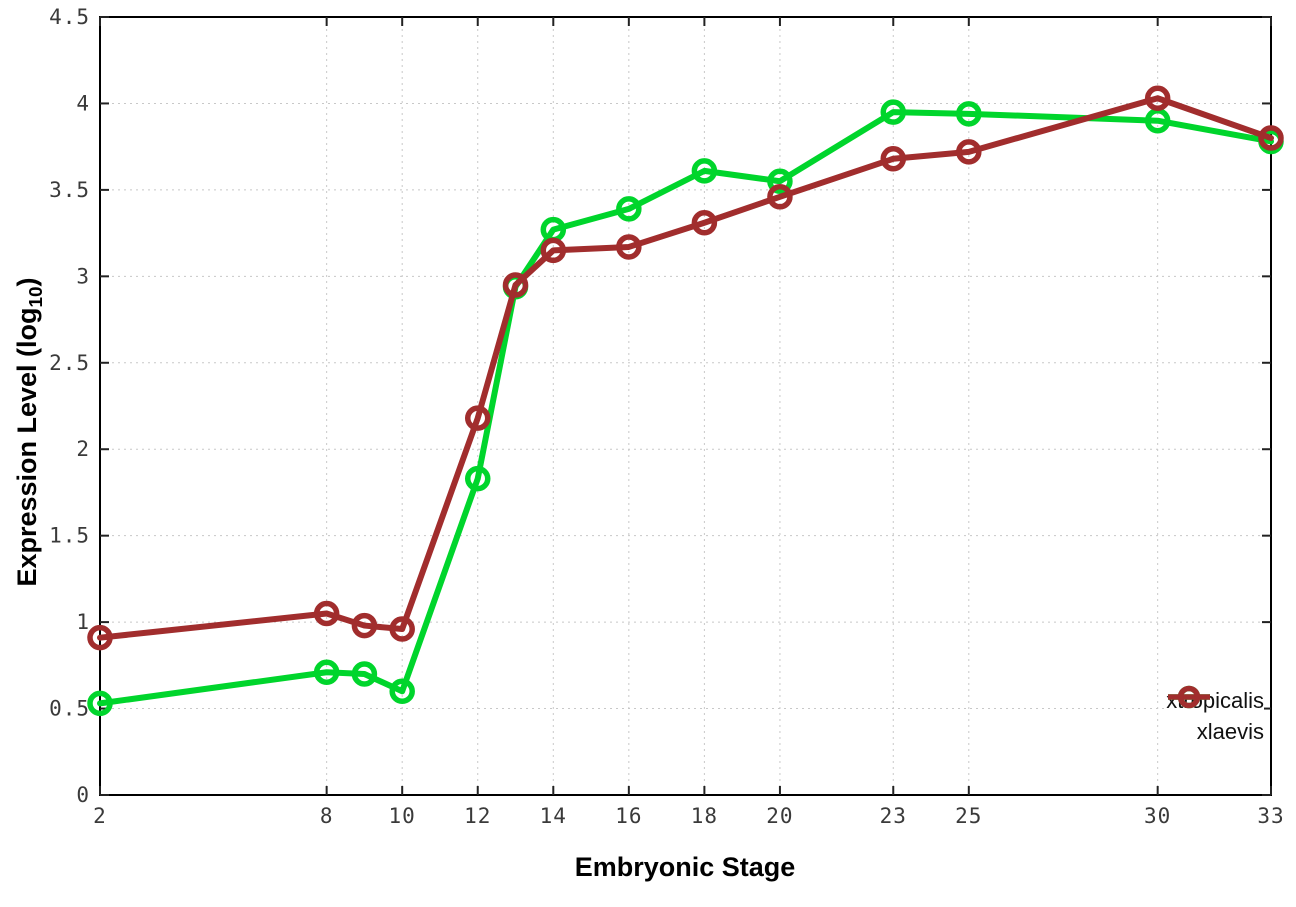 The width and height of the screenshot is (1296, 907). Describe the element at coordinates (37, 297) in the screenshot. I see `y-axis-title-subscript: 10` at that location.